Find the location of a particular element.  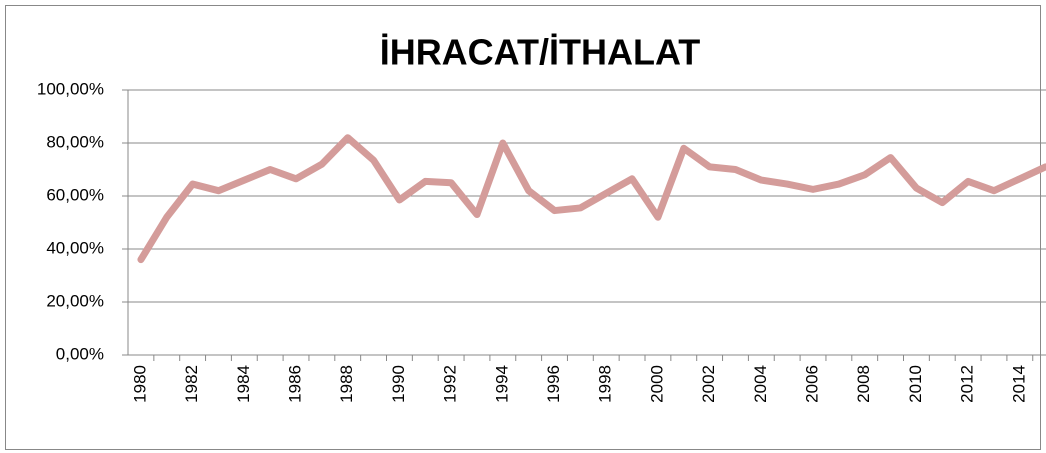

y-tick-label: 40,00% is located at coordinates (75, 247).